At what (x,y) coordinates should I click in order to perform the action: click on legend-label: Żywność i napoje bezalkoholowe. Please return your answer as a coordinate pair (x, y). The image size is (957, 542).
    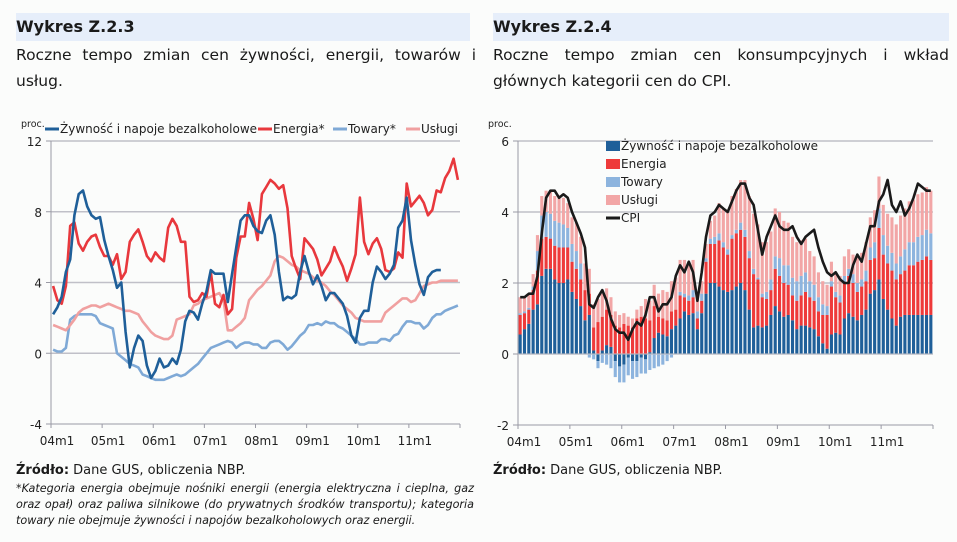
    Looking at the image, I should click on (158, 128).